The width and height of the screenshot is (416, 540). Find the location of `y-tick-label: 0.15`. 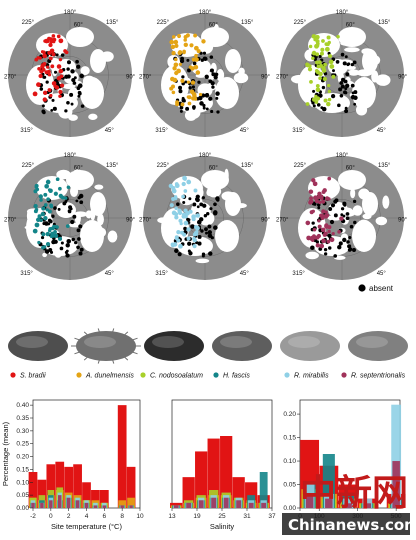

y-tick-label: 0.15 is located at coordinates (289, 438).